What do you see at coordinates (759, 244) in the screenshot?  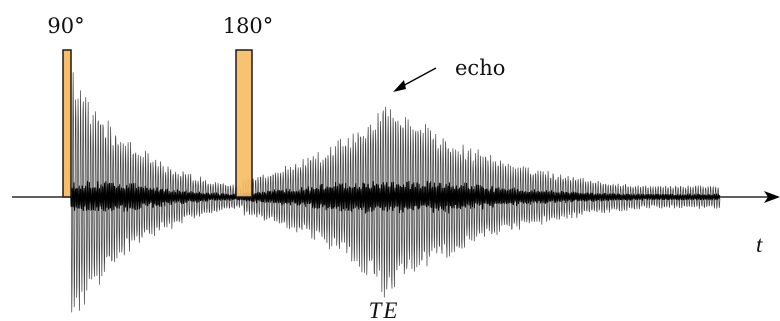 I see `time-axis-label: t` at bounding box center [759, 244].